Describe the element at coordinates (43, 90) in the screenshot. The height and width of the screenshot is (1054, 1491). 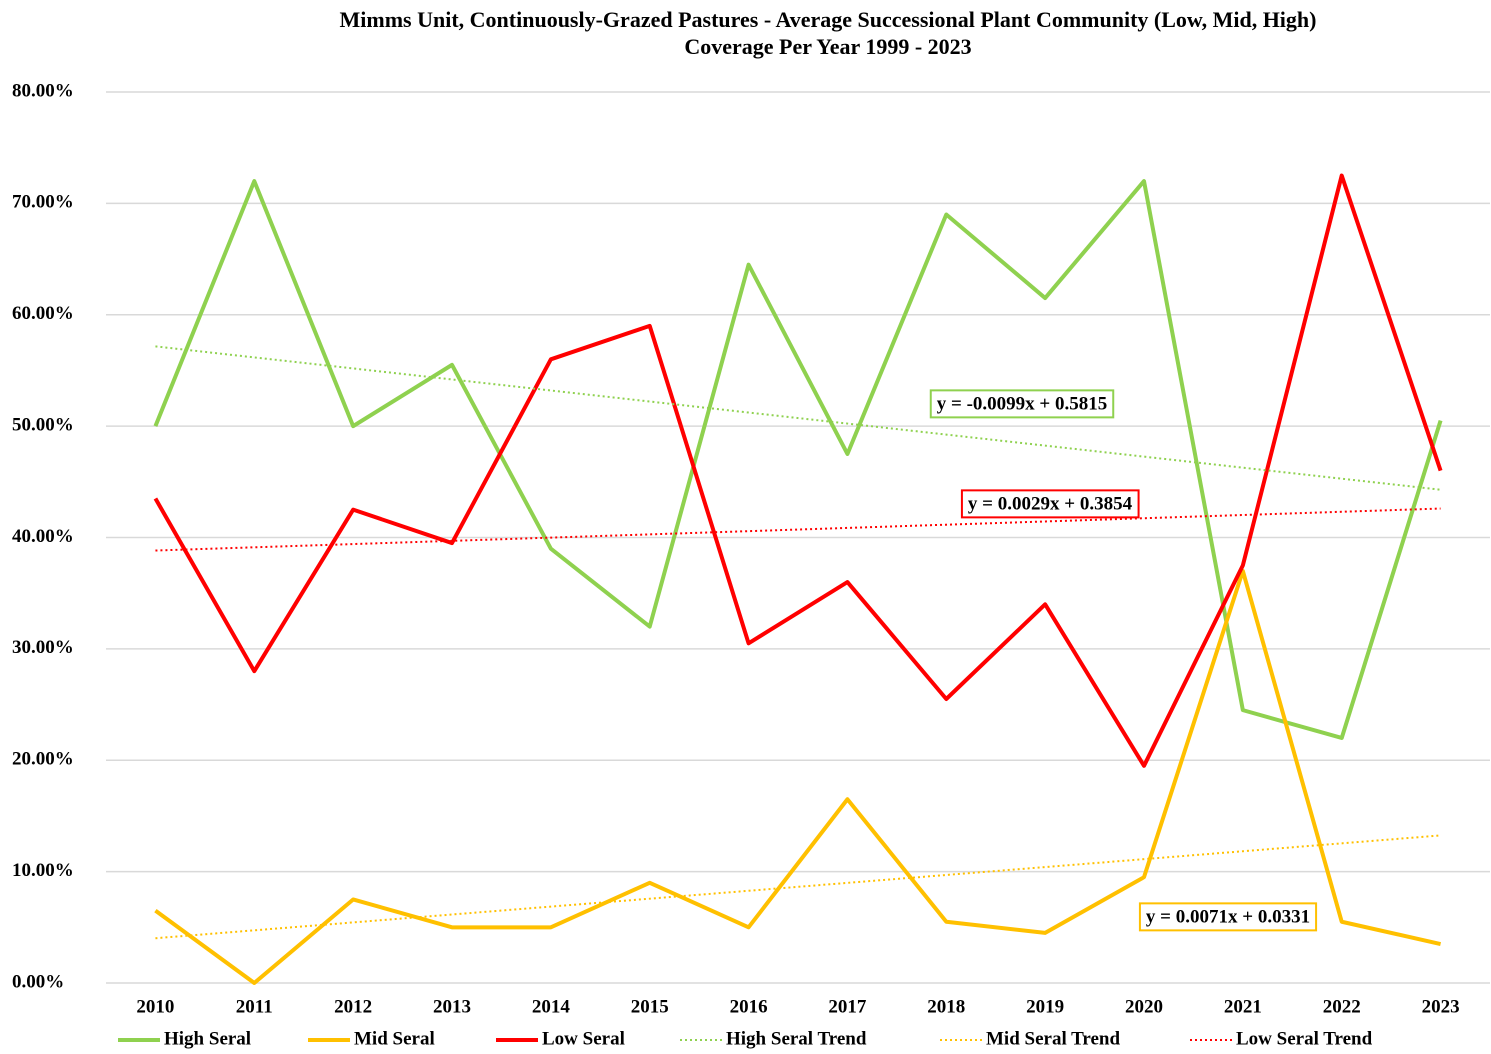
I see `y-tick-label: 80.00%` at that location.